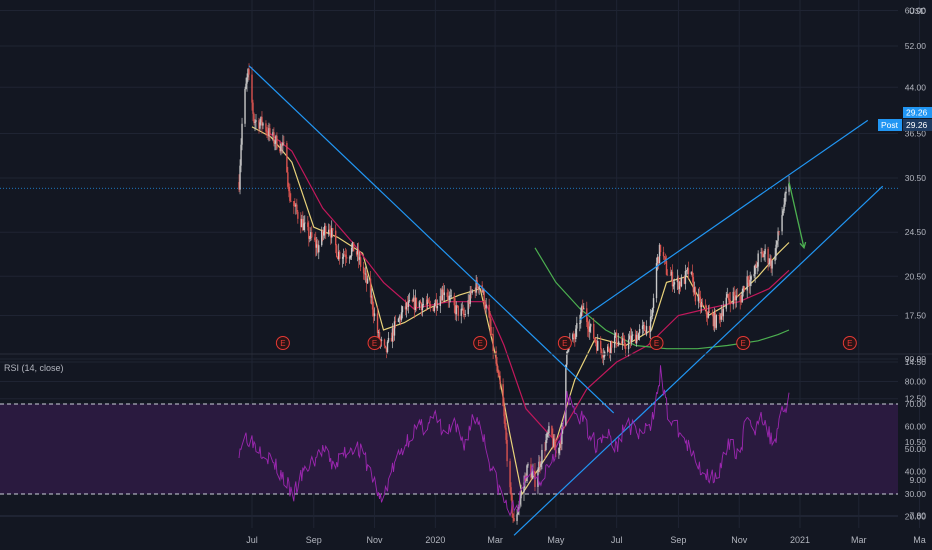 This screenshot has height=550, width=932. Describe the element at coordinates (916, 438) in the screenshot. I see `rsi-axis: 90.00 80.00 70.00 60.00 50.00 40.00 30.00 20.00` at that location.